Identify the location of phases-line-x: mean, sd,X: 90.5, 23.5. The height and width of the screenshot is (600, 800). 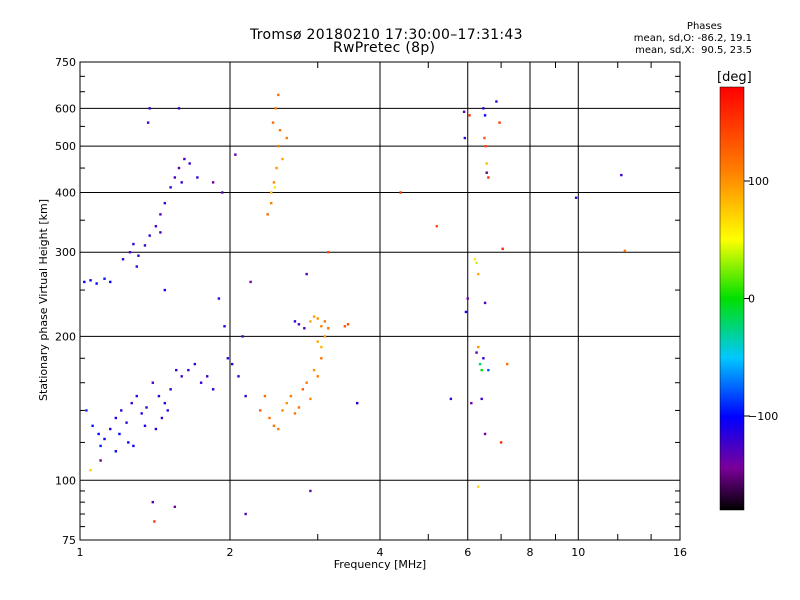
(693, 50).